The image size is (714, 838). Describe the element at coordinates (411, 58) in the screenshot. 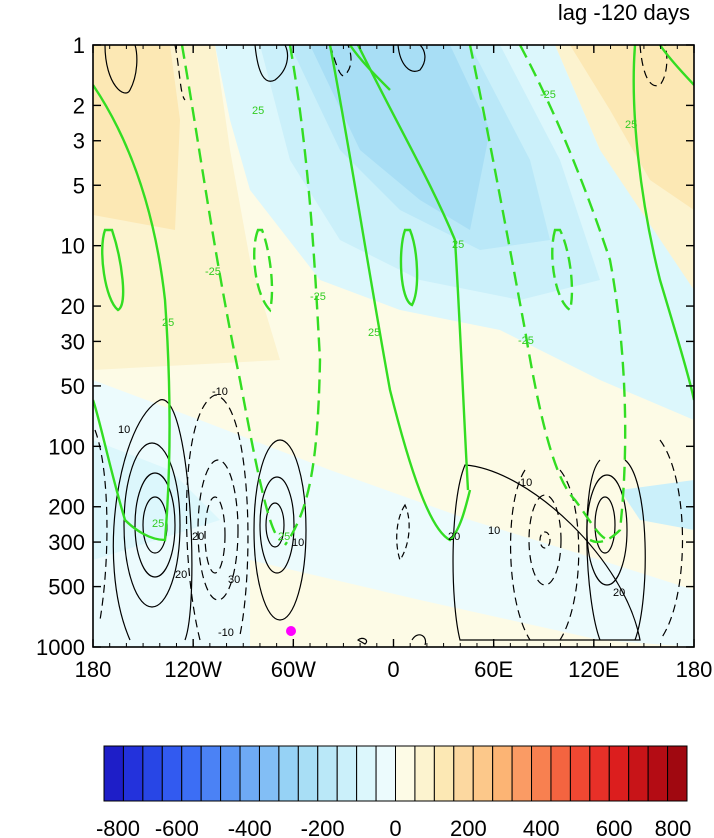

I see `contour-pos-top3` at that location.